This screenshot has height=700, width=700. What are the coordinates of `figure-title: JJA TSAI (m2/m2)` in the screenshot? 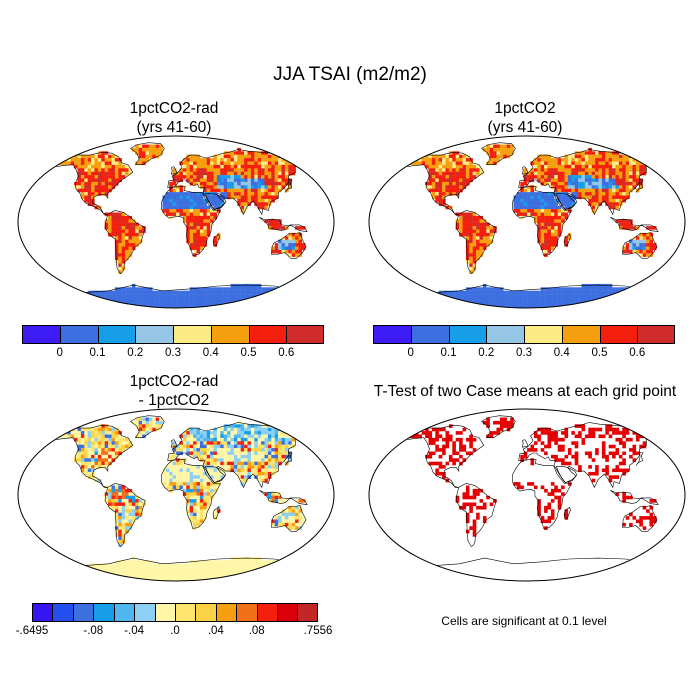 It's located at (350, 74).